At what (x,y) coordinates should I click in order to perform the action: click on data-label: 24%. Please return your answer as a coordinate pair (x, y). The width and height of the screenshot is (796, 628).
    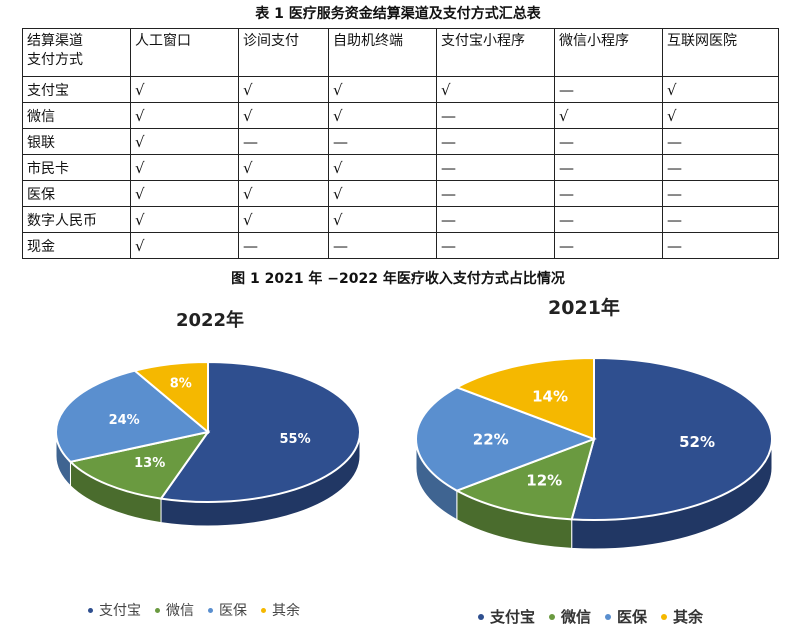
    Looking at the image, I should click on (124, 420).